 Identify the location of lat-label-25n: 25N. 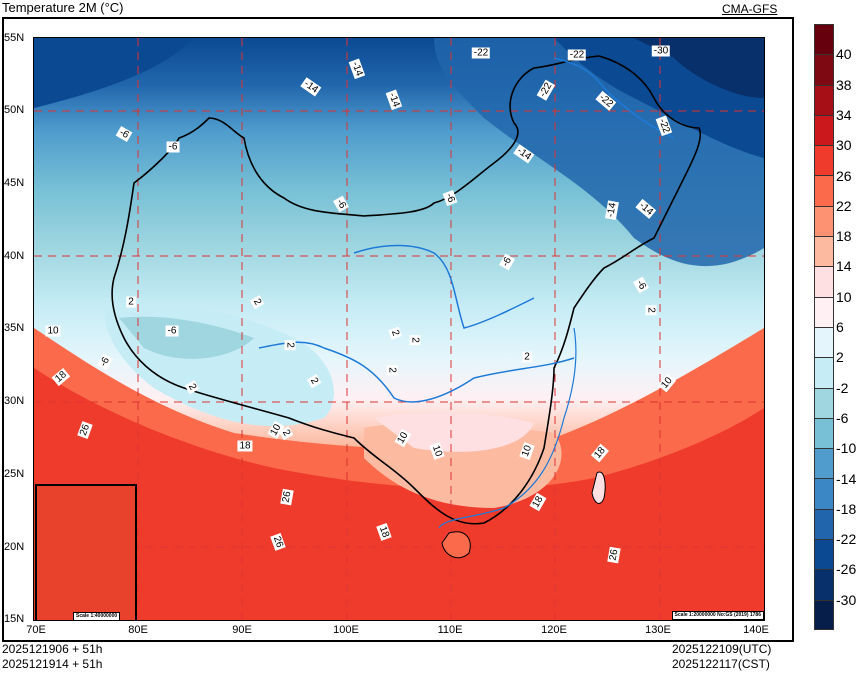
(14, 474).